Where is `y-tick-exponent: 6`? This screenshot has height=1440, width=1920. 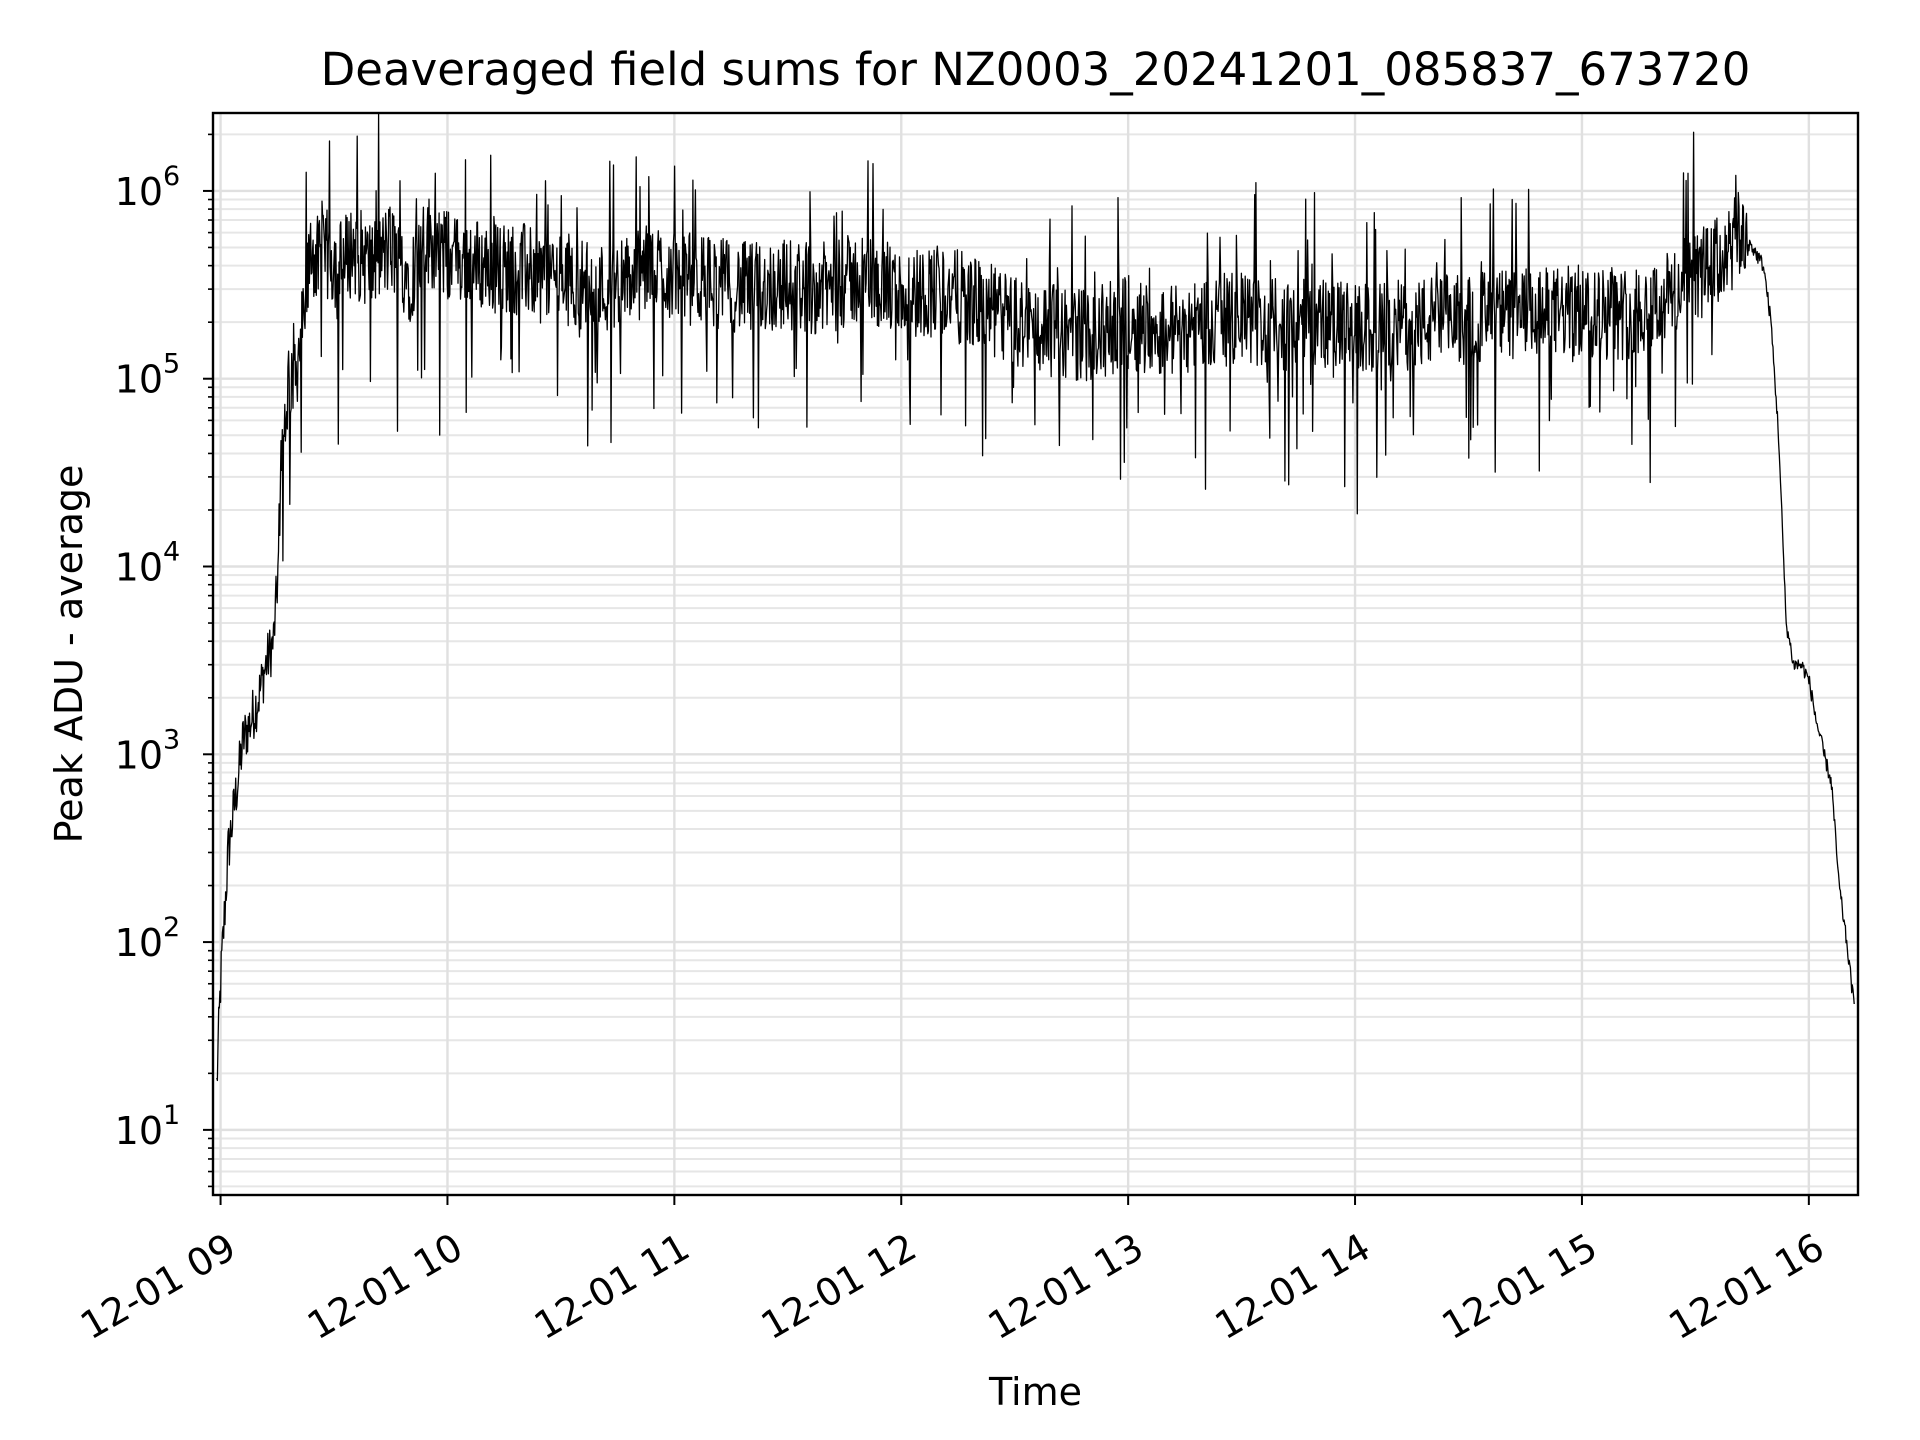 y-tick-exponent: 6 is located at coordinates (171, 176).